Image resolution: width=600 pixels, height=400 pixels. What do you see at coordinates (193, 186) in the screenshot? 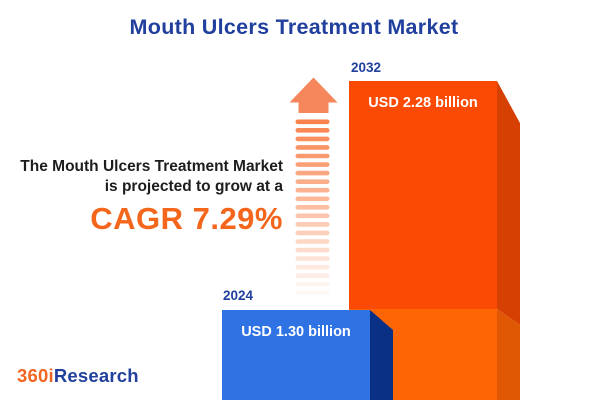
I see `growth-note-line2: is projected to grow at a` at bounding box center [193, 186].